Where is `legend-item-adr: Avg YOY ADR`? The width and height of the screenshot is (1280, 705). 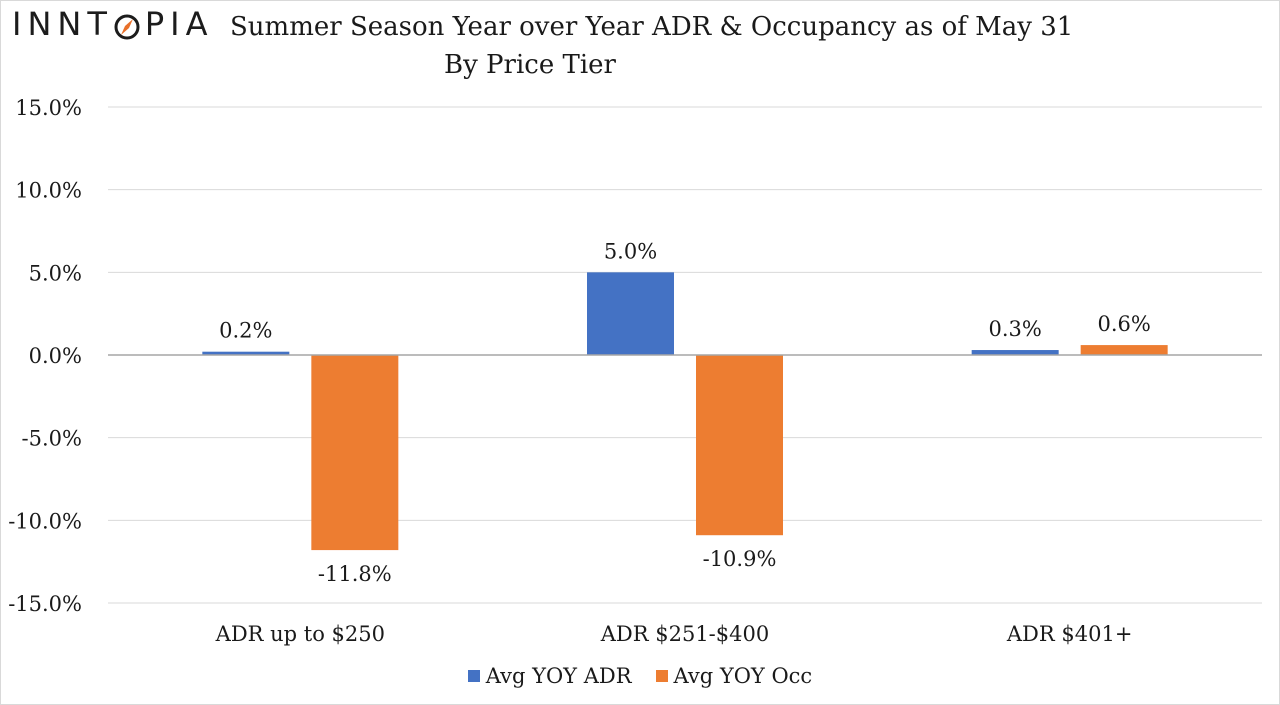
legend-item-adr: Avg YOY ADR is located at coordinates (549, 676).